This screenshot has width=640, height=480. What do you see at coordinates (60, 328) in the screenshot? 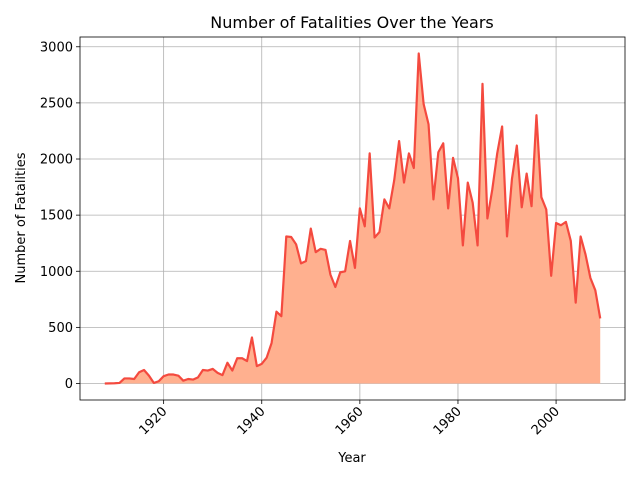
I see `y-tick-label: 500` at bounding box center [60, 328].